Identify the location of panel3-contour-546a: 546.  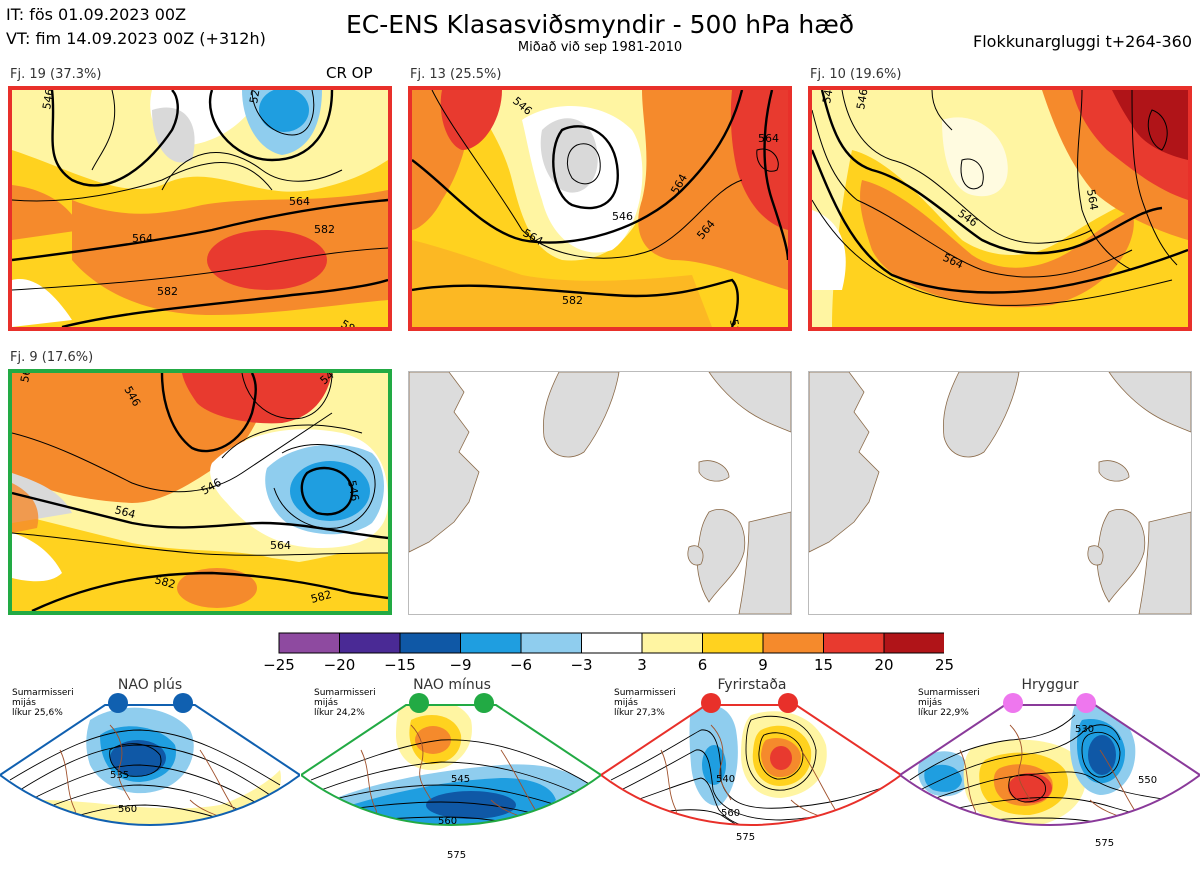
(862, 100).